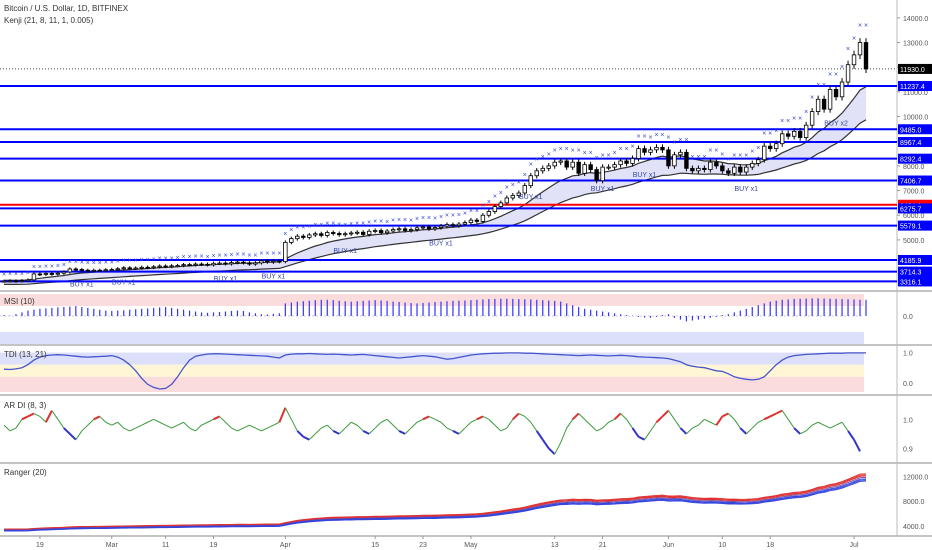  I want to click on buy-annotation: BUY x2, so click(836, 123).